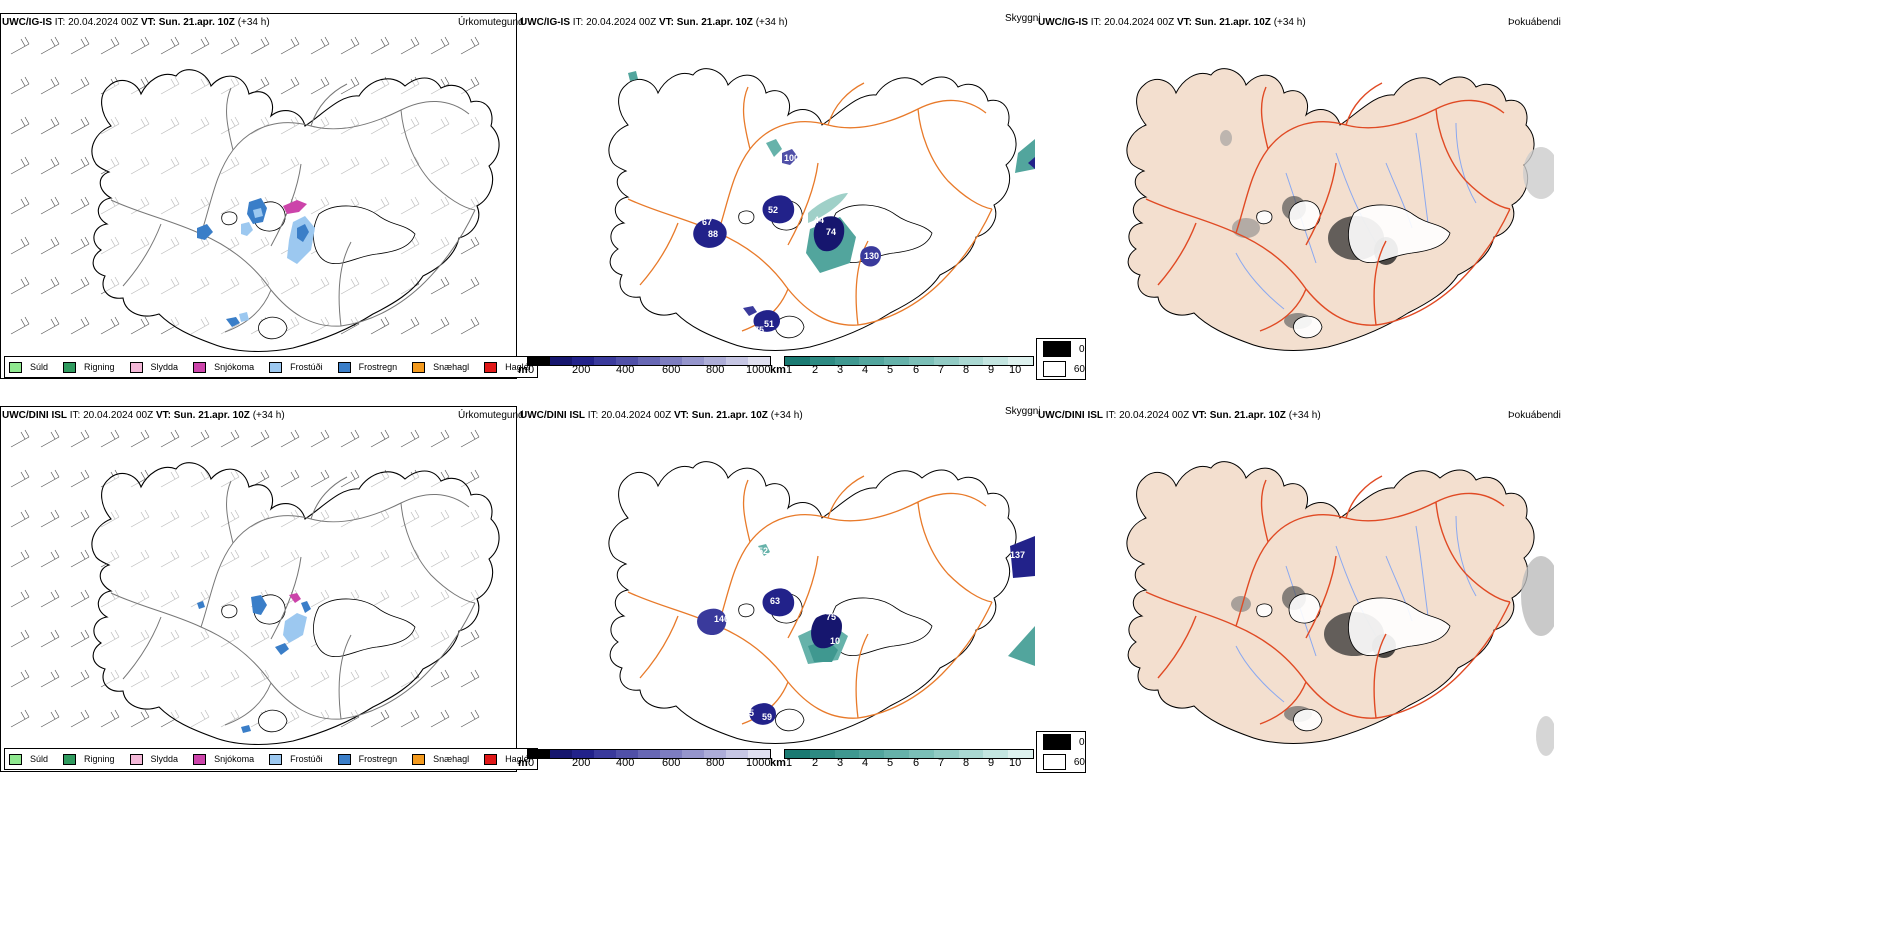 The image size is (1900, 950). I want to click on fog-panel-igis, so click(1295, 196).